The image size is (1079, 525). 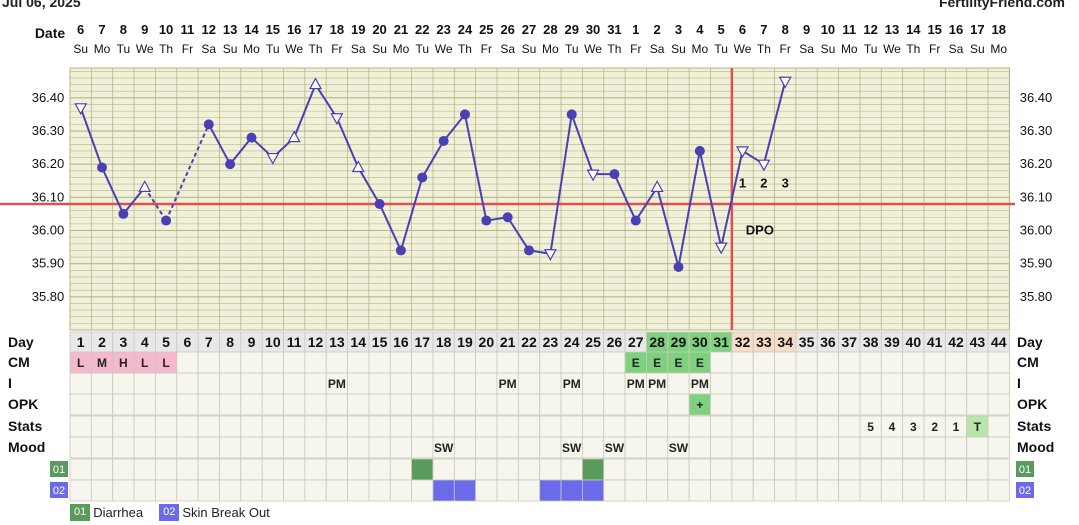 What do you see at coordinates (806, 29) in the screenshot?
I see `date-label: 9` at bounding box center [806, 29].